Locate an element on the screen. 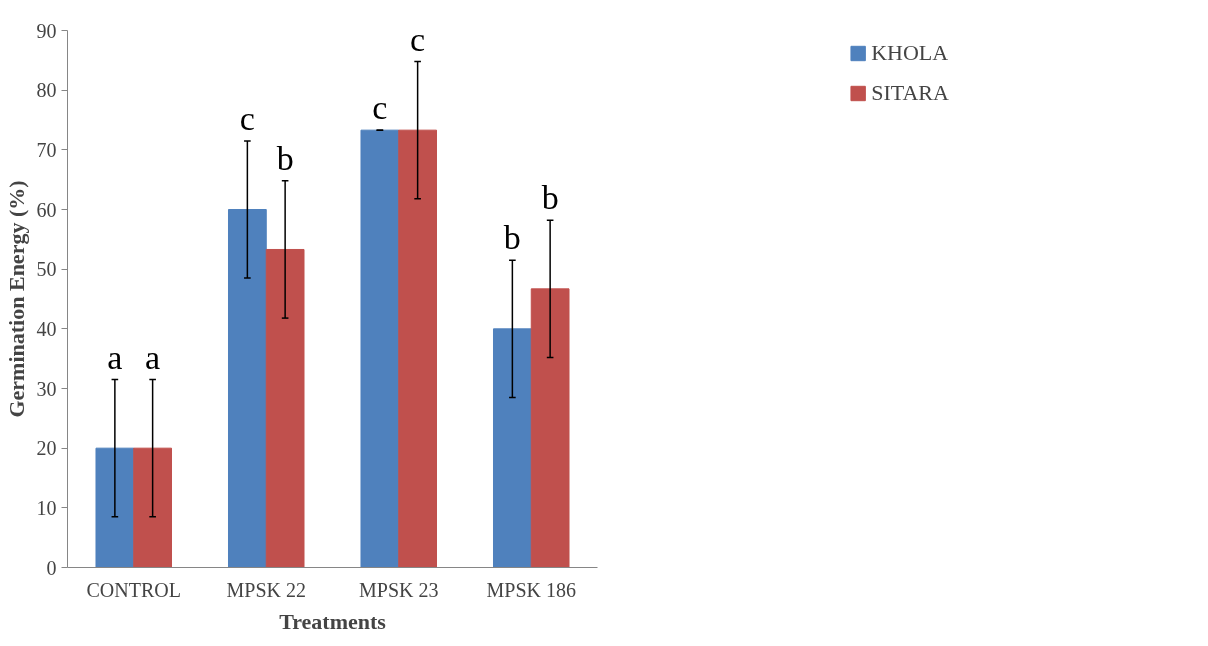 Image resolution: width=1208 pixels, height=646 pixels. x-tick-label: CONTROL is located at coordinates (133, 589).